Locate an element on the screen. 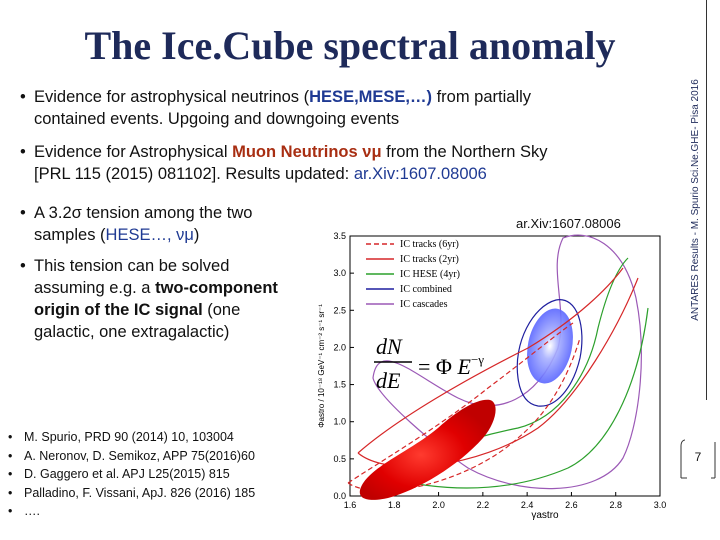 Image resolution: width=720 pixels, height=540 pixels. y-axis-label: Φastro / 10⁻¹⁸ GeV⁻¹ cm⁻² s⁻¹ sr⁻¹ is located at coordinates (322, 366).